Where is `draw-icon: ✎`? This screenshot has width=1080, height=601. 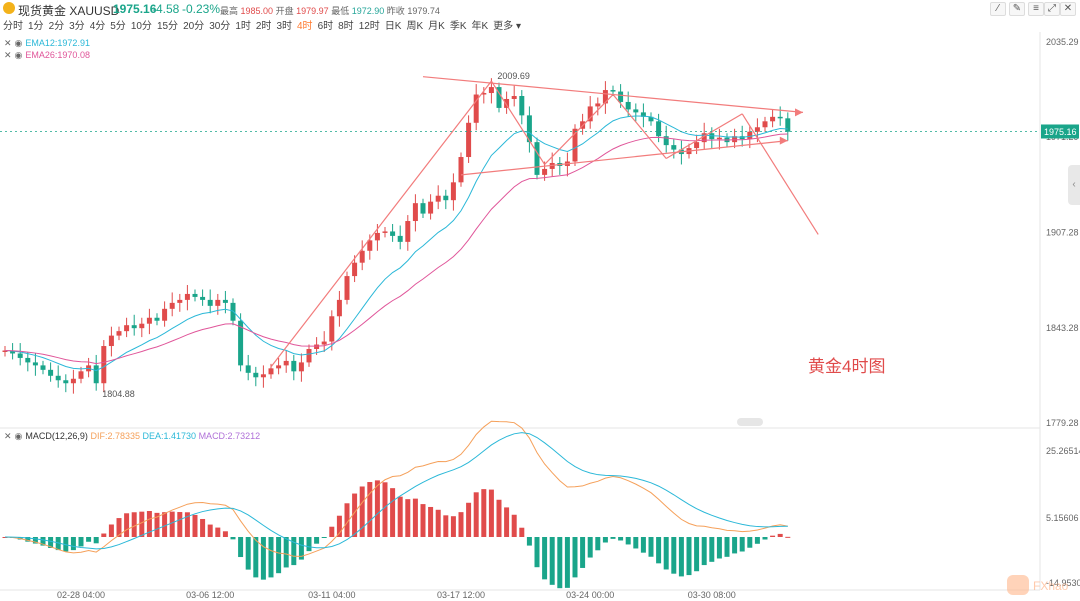 draw-icon: ✎ is located at coordinates (1017, 9).